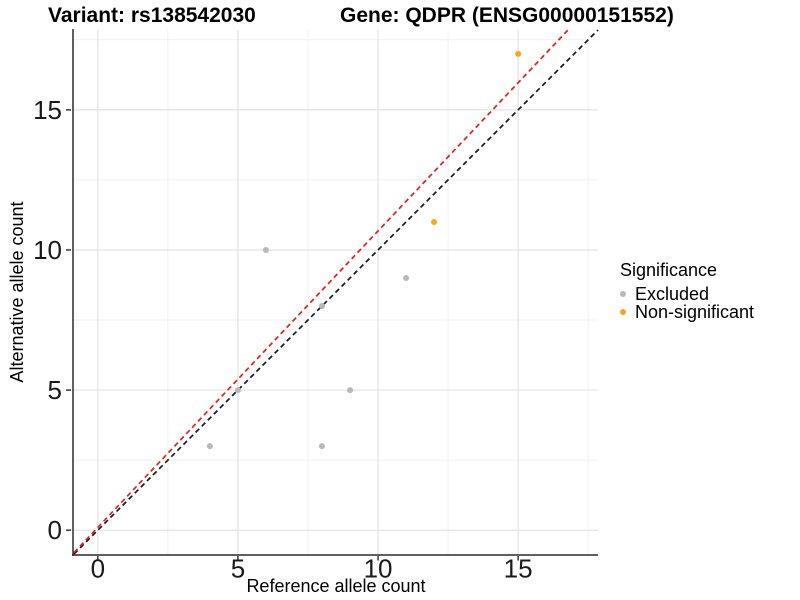 This screenshot has width=800, height=600. Describe the element at coordinates (47, 250) in the screenshot. I see `y-tick-label: 10` at that location.